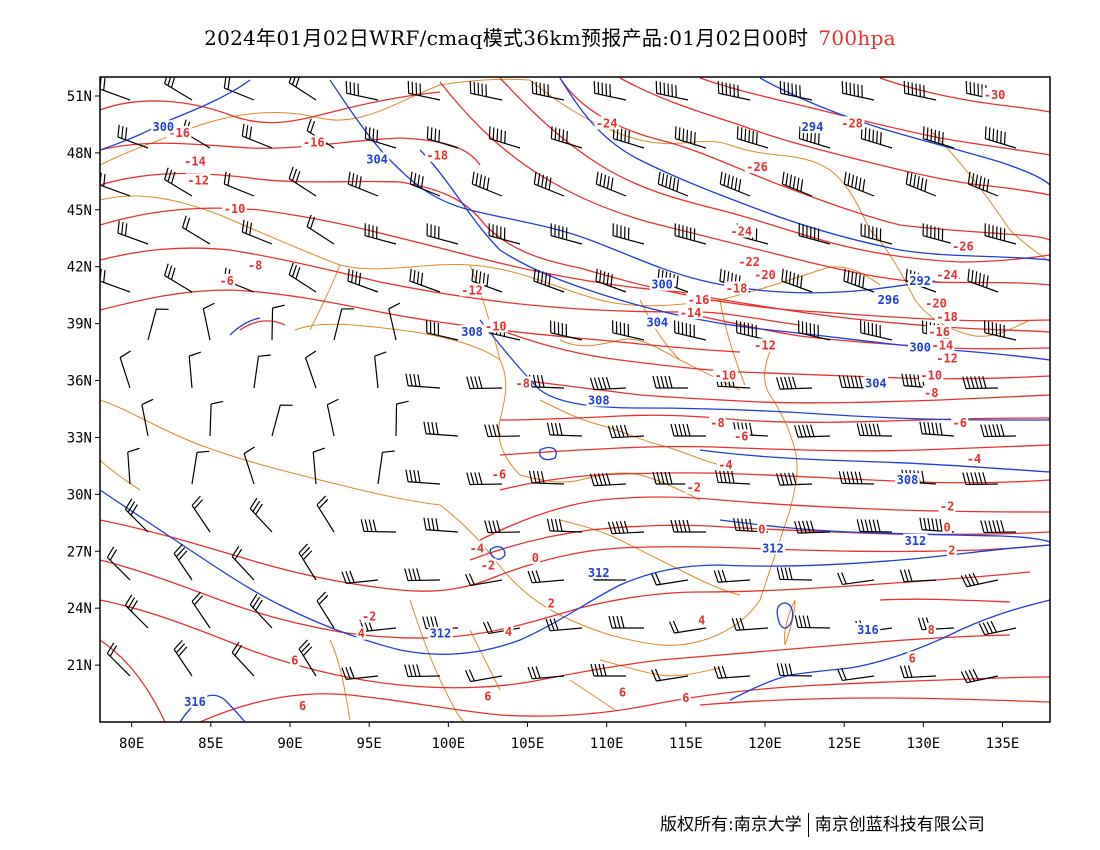 The width and height of the screenshot is (1100, 850). I want to click on height-label: 300, so click(920, 347).